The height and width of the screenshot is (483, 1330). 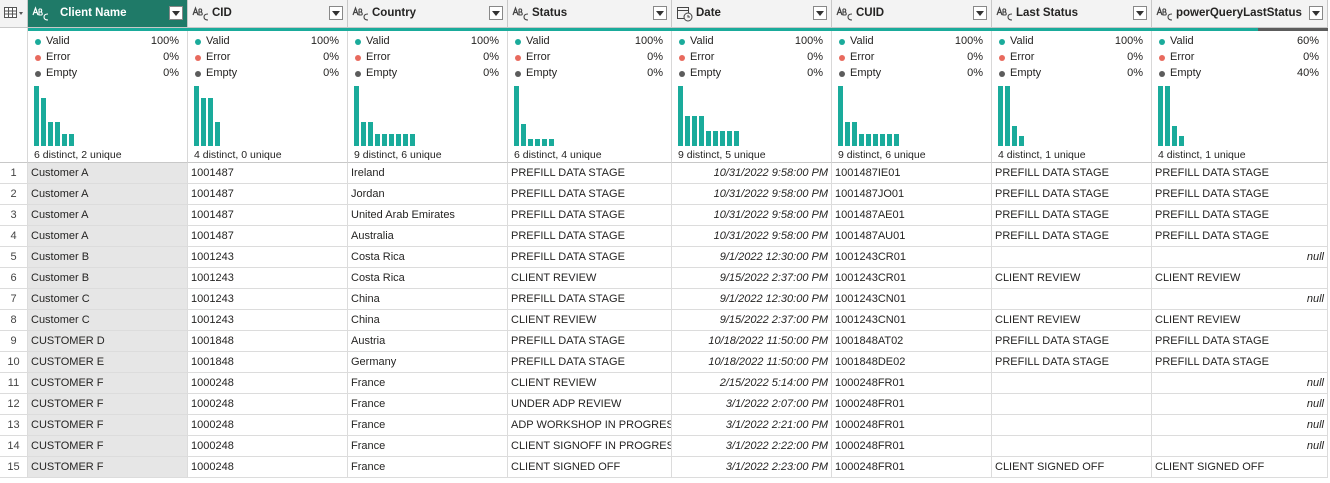 I want to click on table-cell: 1001848DE02, so click(x=912, y=362).